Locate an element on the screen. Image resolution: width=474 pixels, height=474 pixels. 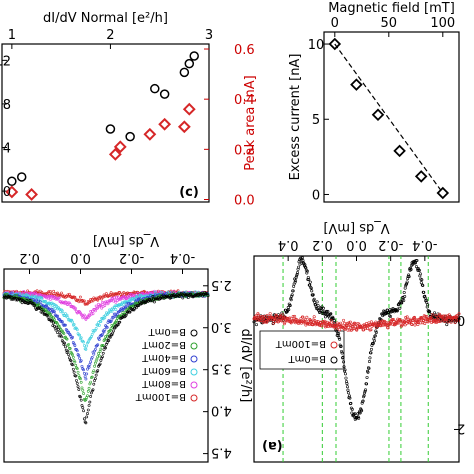
panel-b-ytick-label: 3.0 is located at coordinates (221, 326).